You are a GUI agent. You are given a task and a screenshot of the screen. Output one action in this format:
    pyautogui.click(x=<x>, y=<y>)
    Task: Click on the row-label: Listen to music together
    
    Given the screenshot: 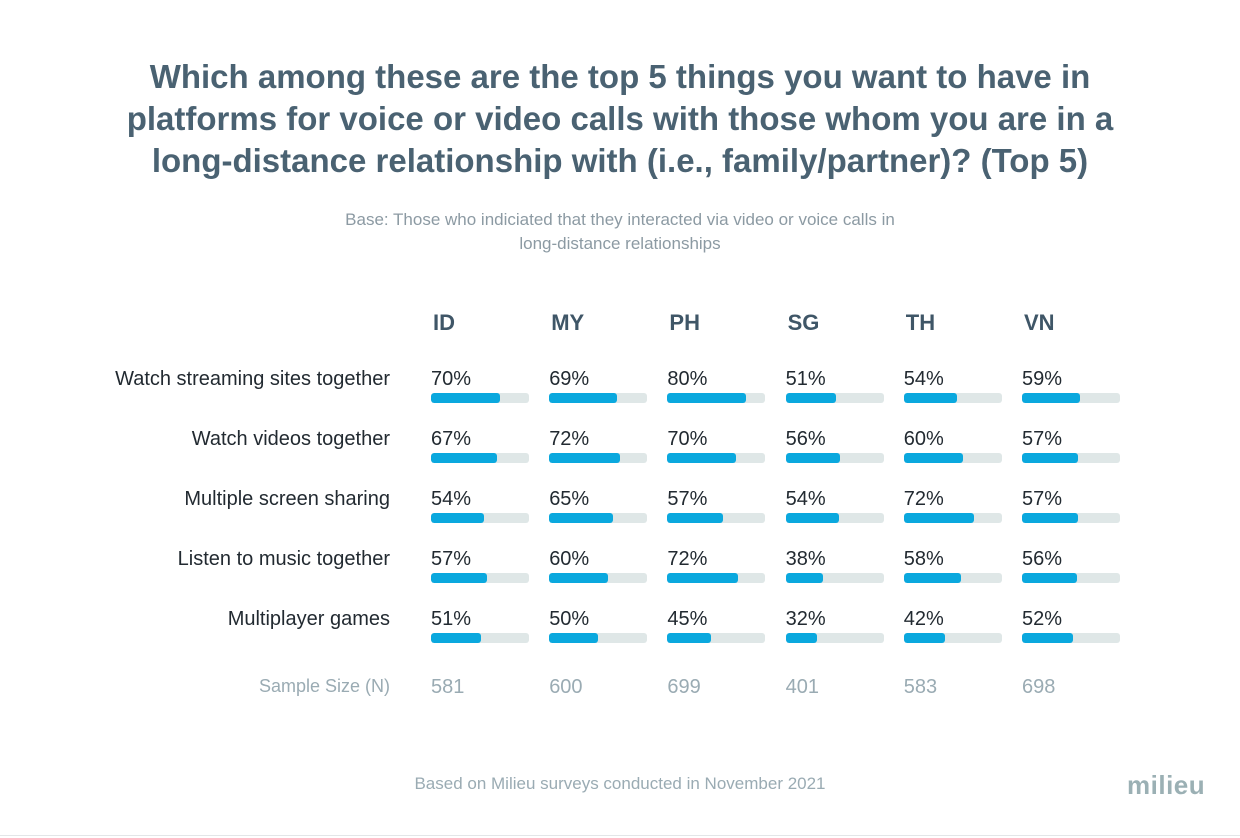 What is the action you would take?
    pyautogui.click(x=283, y=559)
    